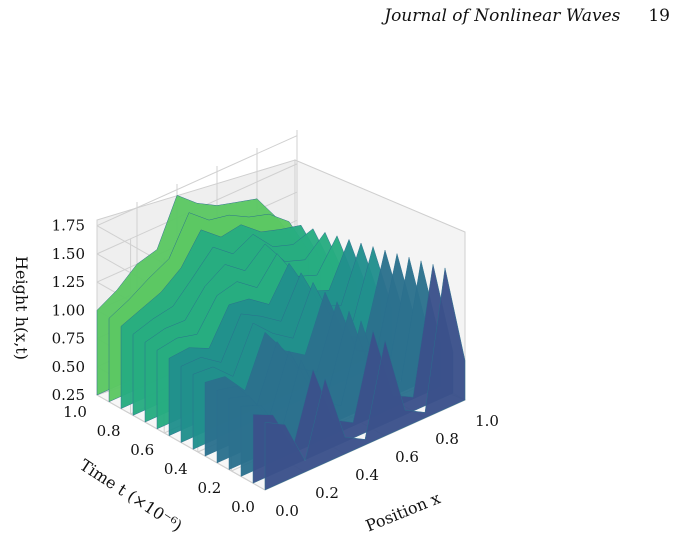  I want to click on z-tick-label: 1.25, so click(68, 282).